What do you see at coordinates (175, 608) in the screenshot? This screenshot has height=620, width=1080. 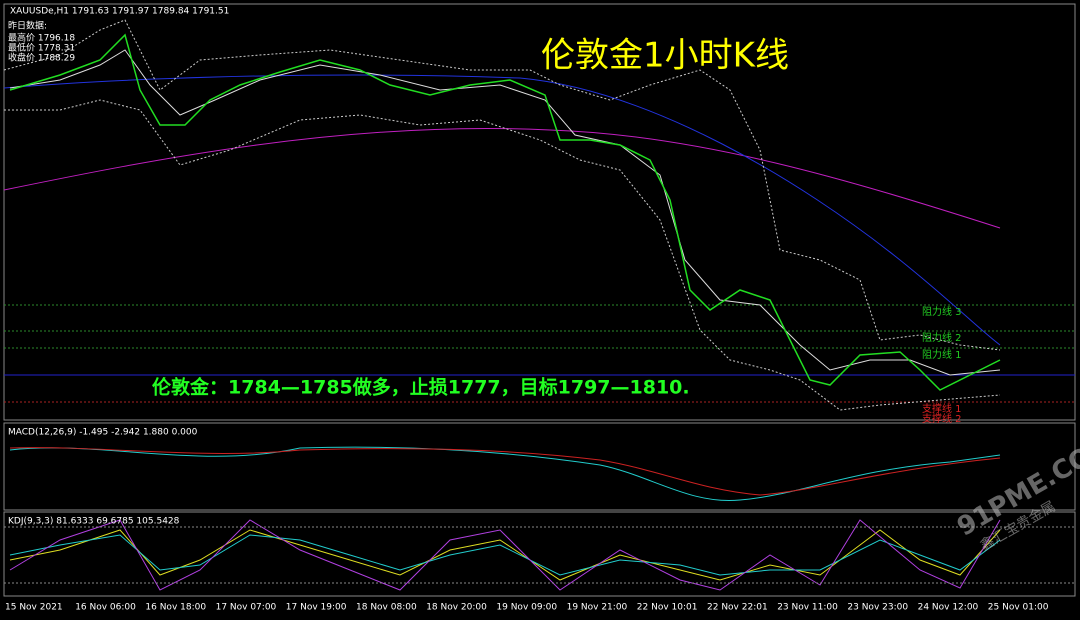 I see `time-label: 16 Nov 18:00` at bounding box center [175, 608].